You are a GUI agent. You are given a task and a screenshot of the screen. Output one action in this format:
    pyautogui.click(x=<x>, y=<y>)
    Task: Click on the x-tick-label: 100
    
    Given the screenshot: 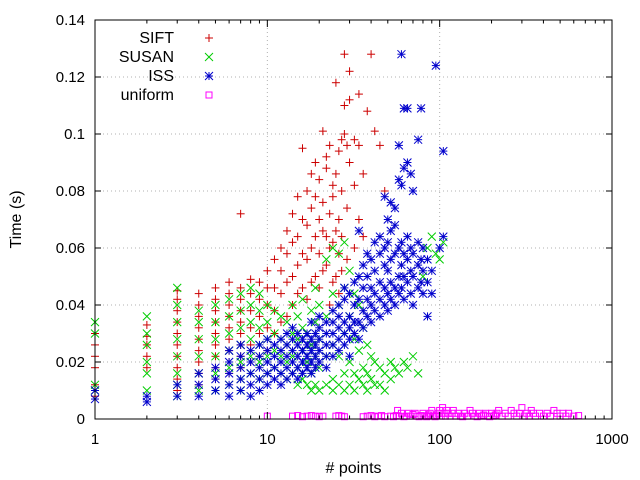 What is the action you would take?
    pyautogui.click(x=439, y=439)
    